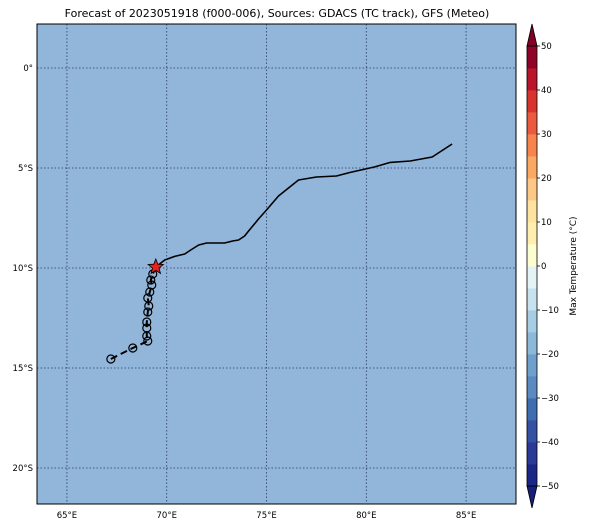  Describe the element at coordinates (167, 516) in the screenshot. I see `lon-tick-label: 70°E` at that location.